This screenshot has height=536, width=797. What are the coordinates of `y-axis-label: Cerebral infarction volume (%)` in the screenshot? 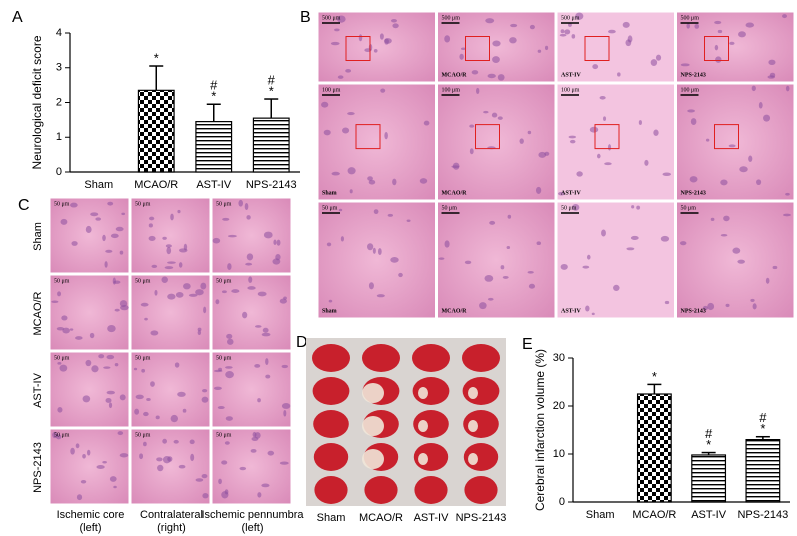 It's located at (540, 430).